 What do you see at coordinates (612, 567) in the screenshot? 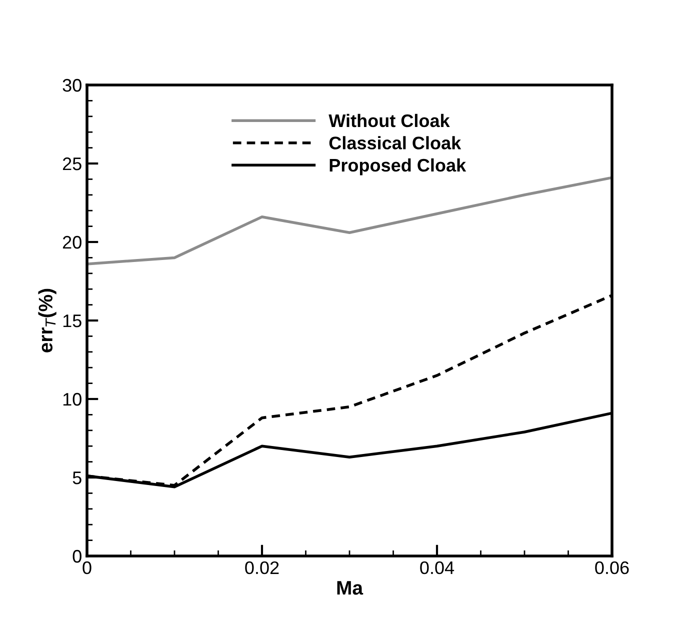
I see `x-tick-label: 0.06` at bounding box center [612, 567].